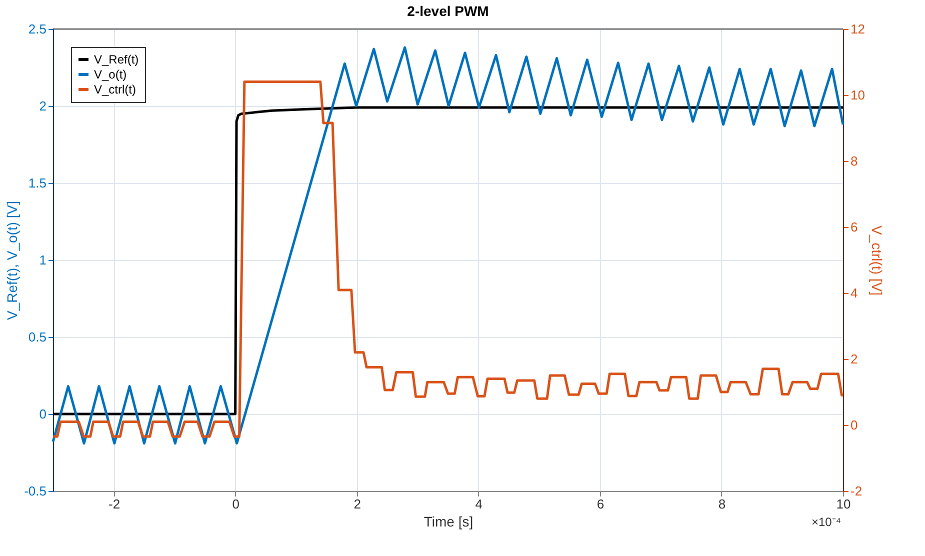  Describe the element at coordinates (854, 161) in the screenshot. I see `y2-tick-label: 8` at that location.